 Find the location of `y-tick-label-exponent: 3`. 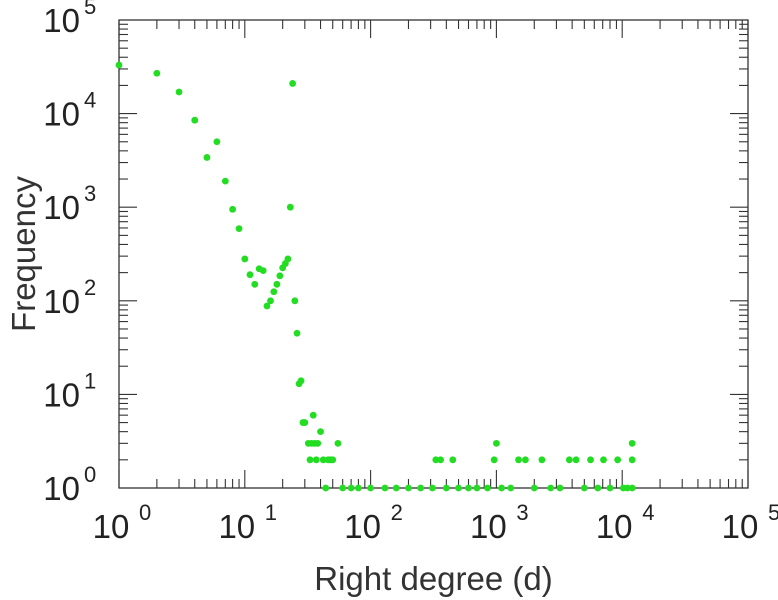

y-tick-label-exponent: 3 is located at coordinates (90, 193).